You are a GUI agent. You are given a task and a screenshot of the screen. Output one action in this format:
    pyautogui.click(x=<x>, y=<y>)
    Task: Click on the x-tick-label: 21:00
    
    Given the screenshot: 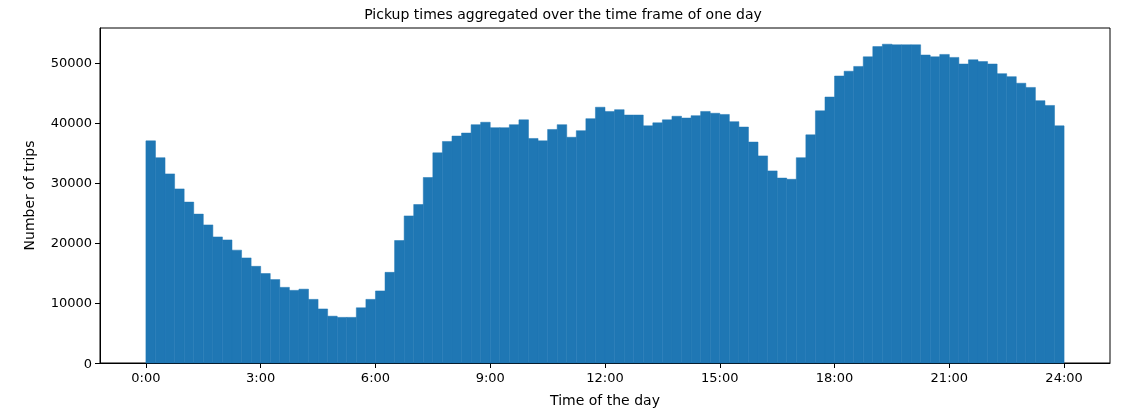 What is the action you would take?
    pyautogui.click(x=949, y=377)
    